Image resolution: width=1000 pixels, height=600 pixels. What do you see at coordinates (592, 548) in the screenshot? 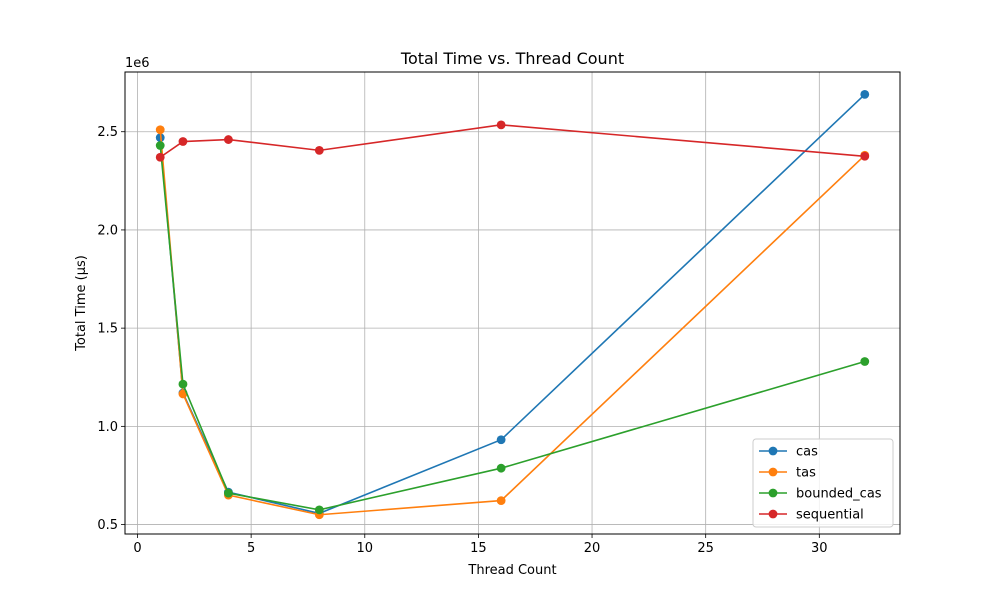
I see `x-tick-label: 20` at bounding box center [592, 548].